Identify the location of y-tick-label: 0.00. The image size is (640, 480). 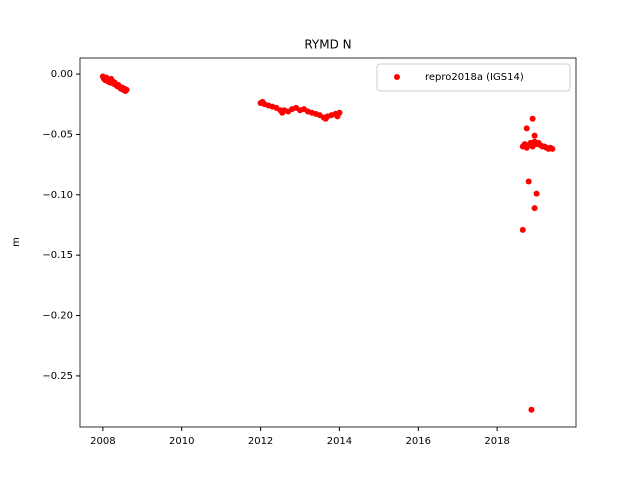
(62, 74).